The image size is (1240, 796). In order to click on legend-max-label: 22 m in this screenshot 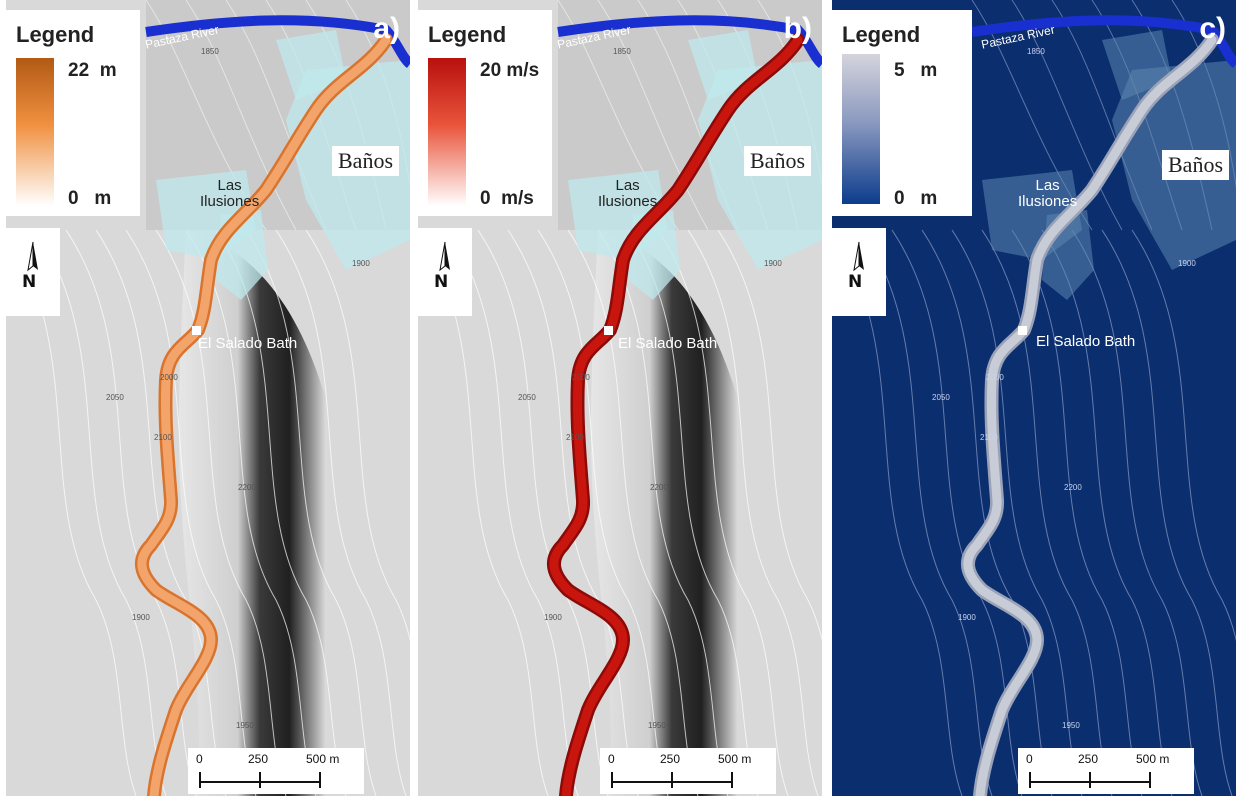, I will do `click(92, 70)`.